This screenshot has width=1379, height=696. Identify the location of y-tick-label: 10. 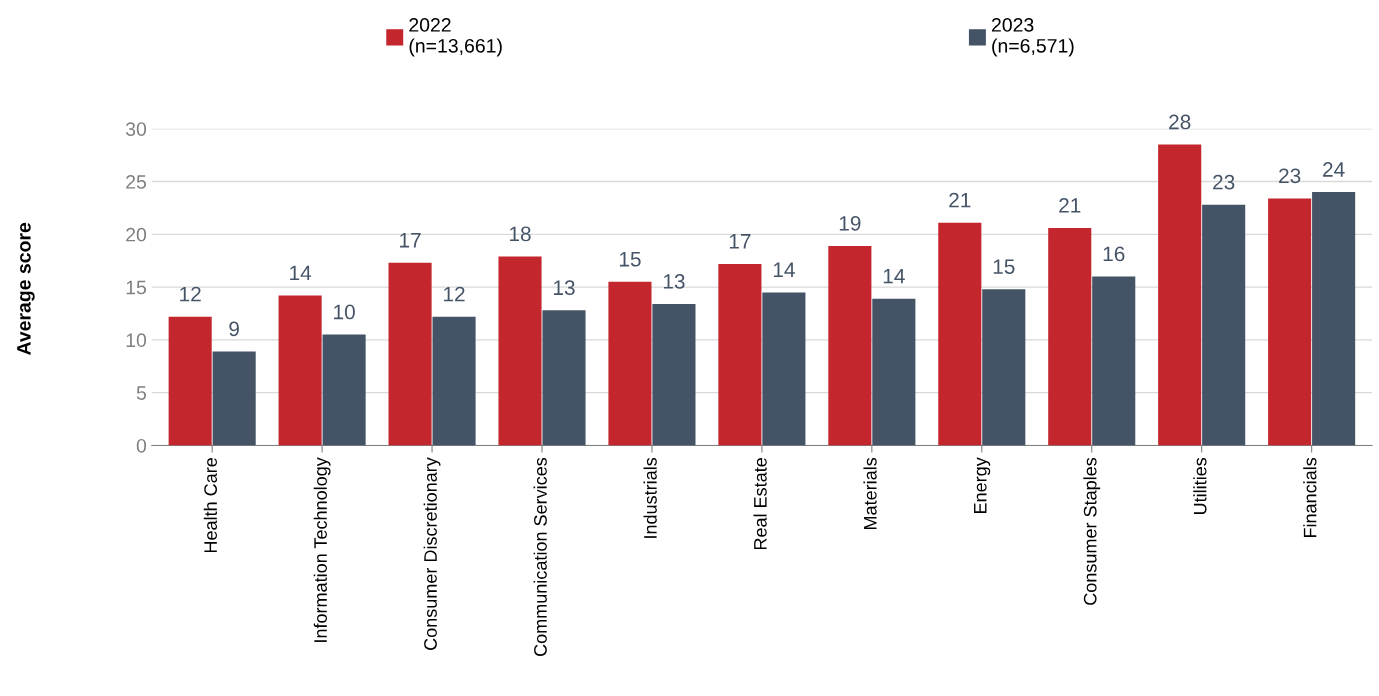
(136, 340).